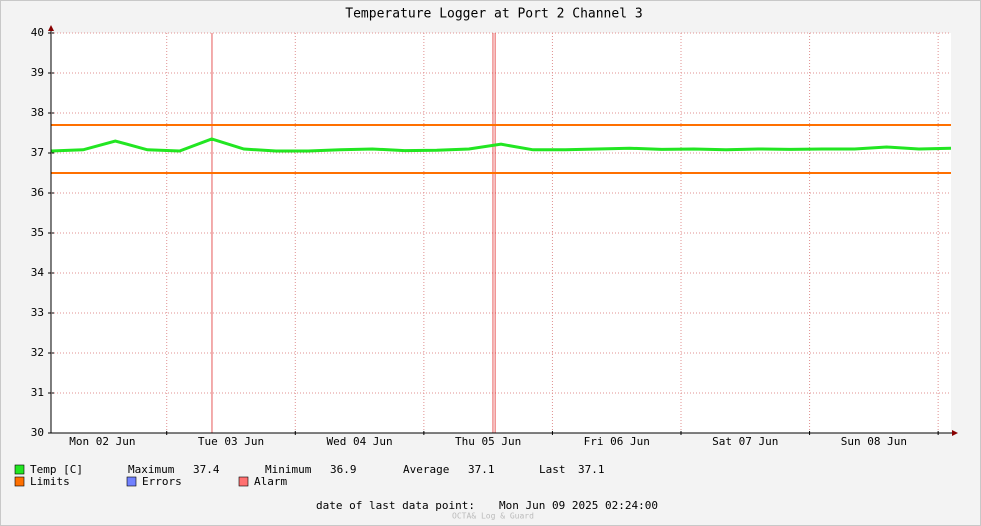 The image size is (981, 526). Describe the element at coordinates (617, 441) in the screenshot. I see `x-tick-label: Fri 06 Jun` at that location.